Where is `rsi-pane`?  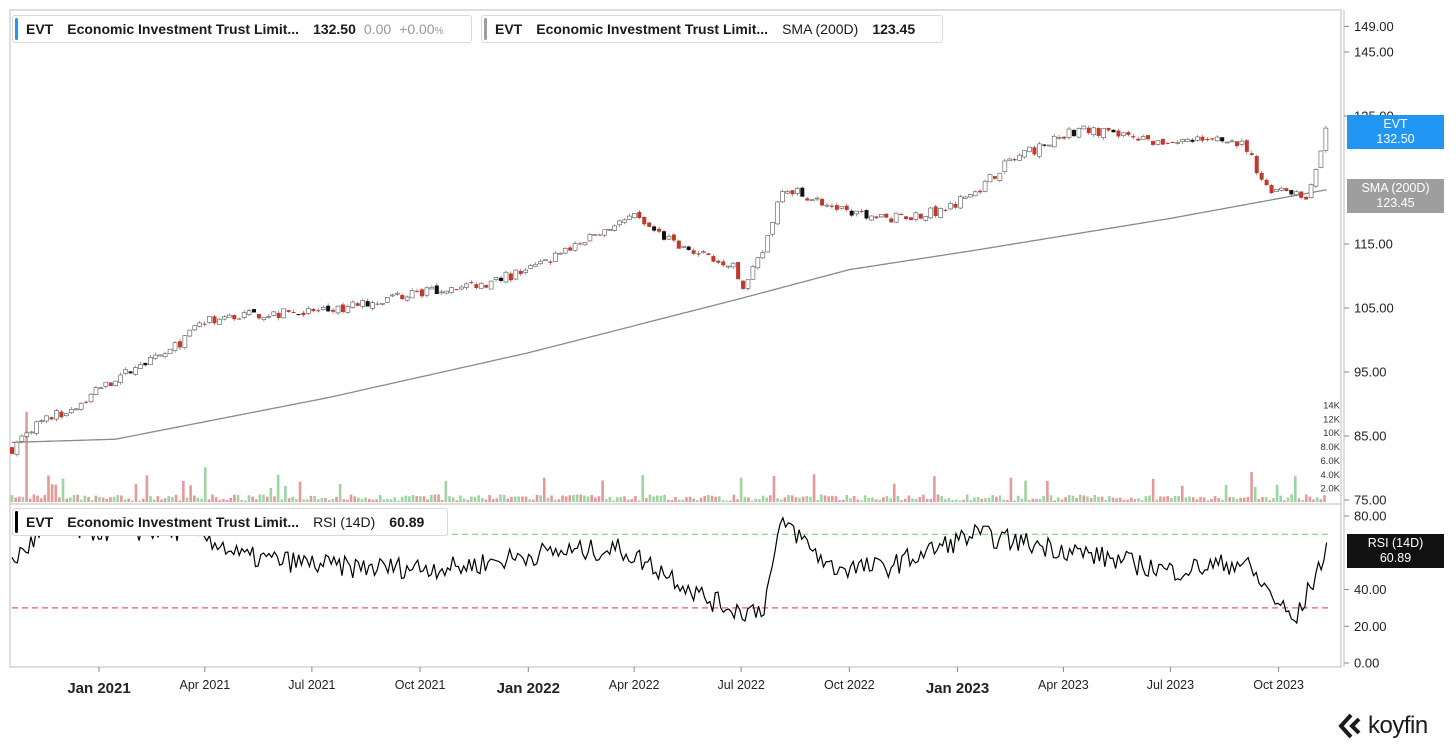
rsi-pane is located at coordinates (669, 570).